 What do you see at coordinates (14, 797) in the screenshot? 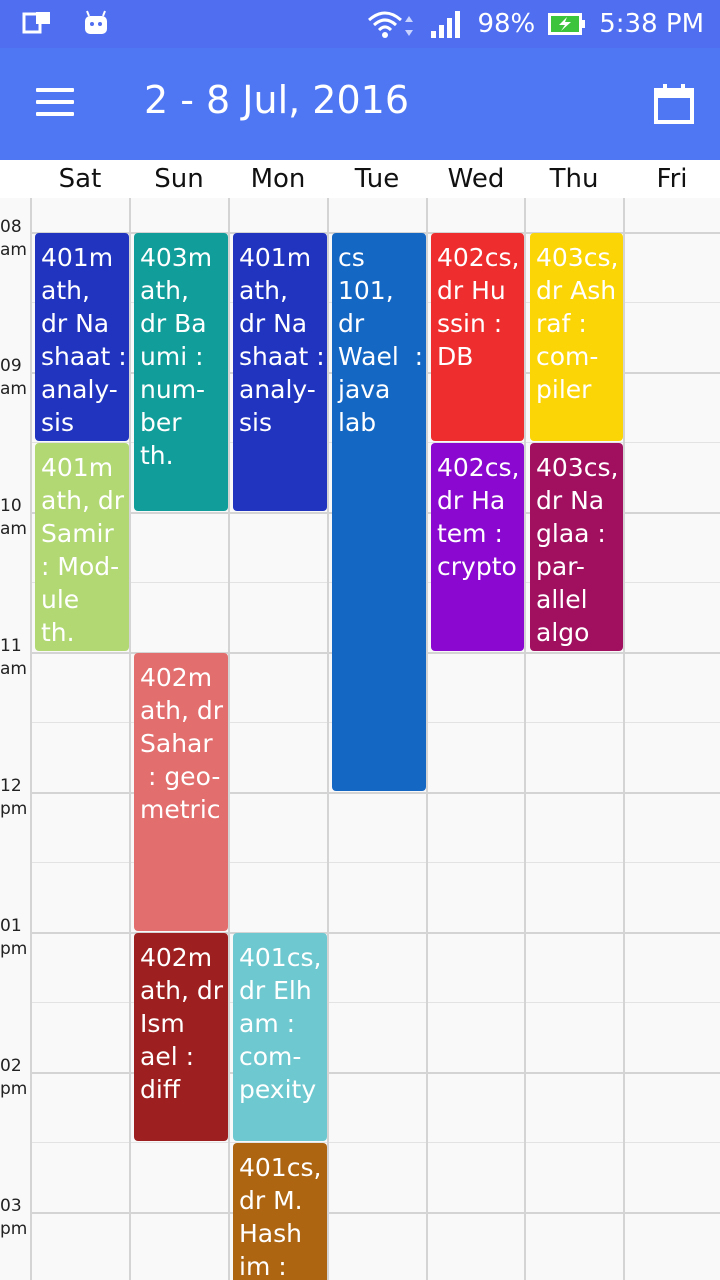
I see `time-label: 12 pm` at bounding box center [14, 797].